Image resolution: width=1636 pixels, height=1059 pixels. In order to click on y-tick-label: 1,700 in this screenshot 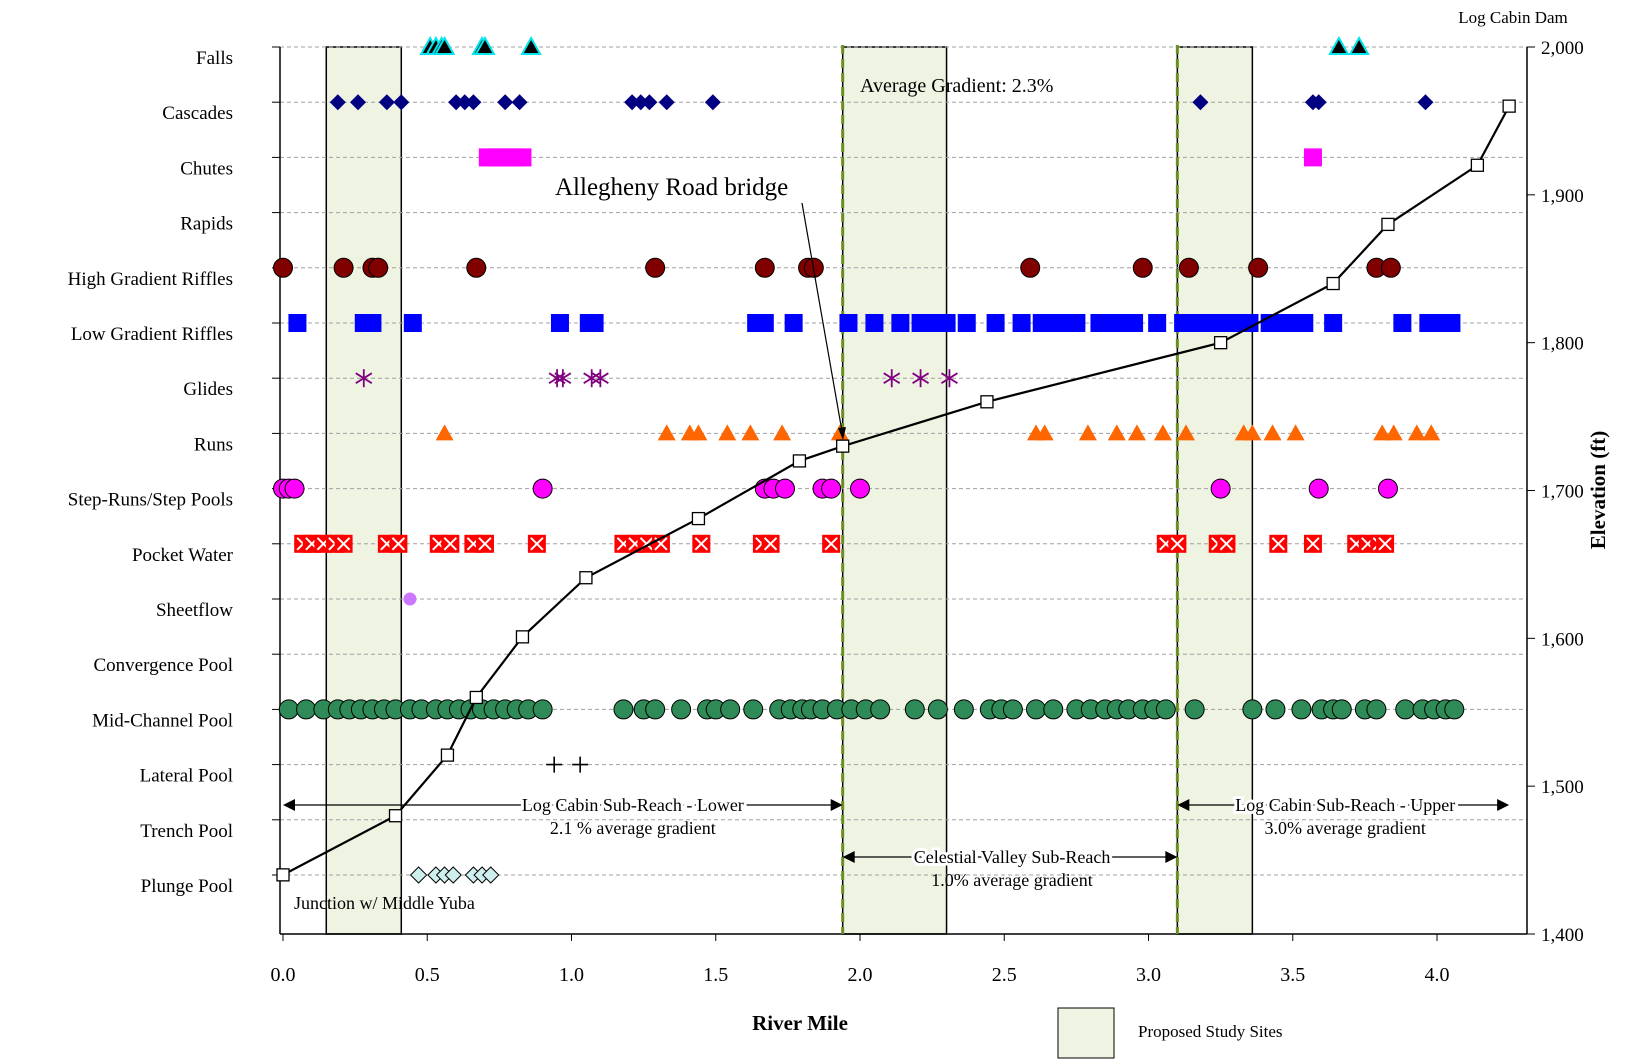, I will do `click(1562, 492)`.